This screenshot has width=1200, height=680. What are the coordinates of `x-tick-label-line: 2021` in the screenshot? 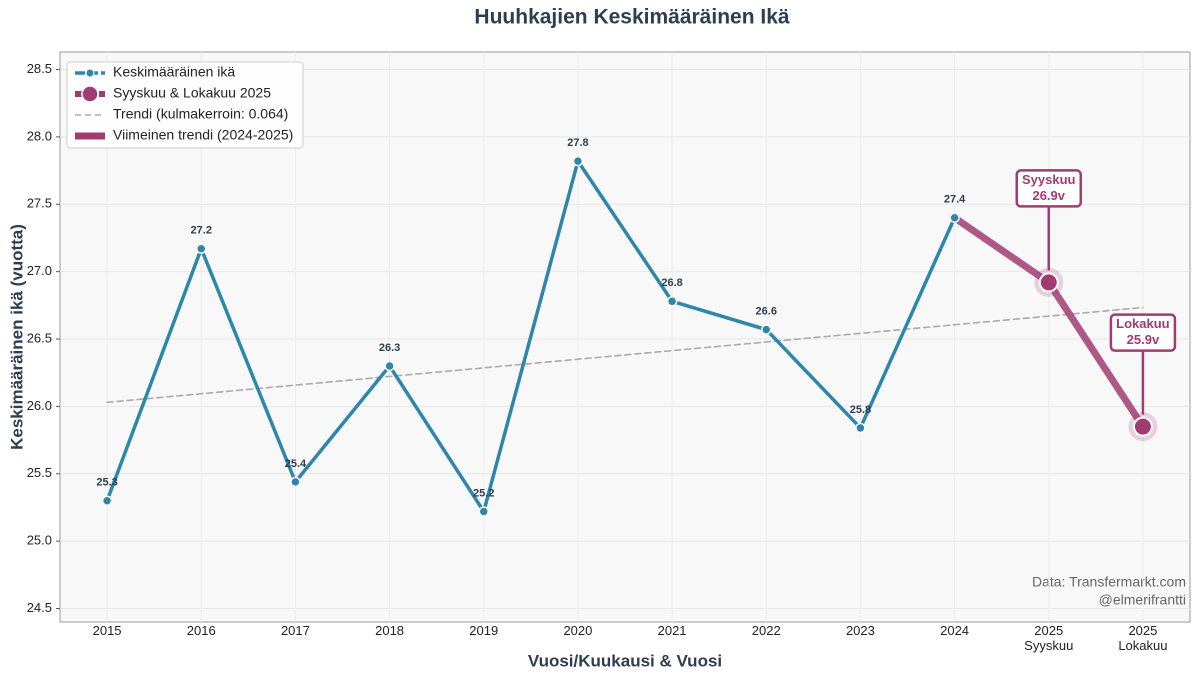 It's located at (672, 630).